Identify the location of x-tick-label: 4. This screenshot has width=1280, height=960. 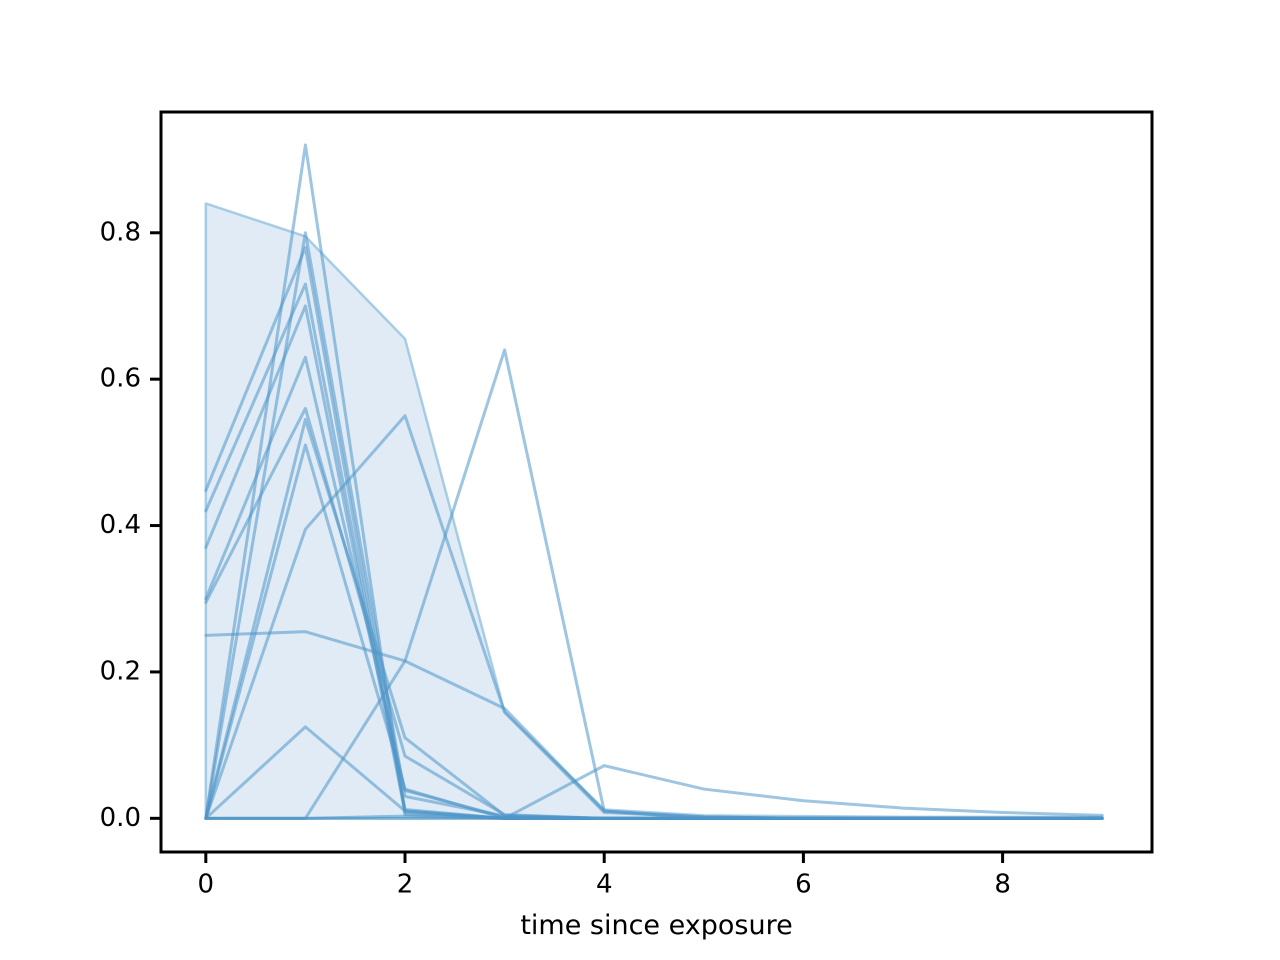
(604, 884).